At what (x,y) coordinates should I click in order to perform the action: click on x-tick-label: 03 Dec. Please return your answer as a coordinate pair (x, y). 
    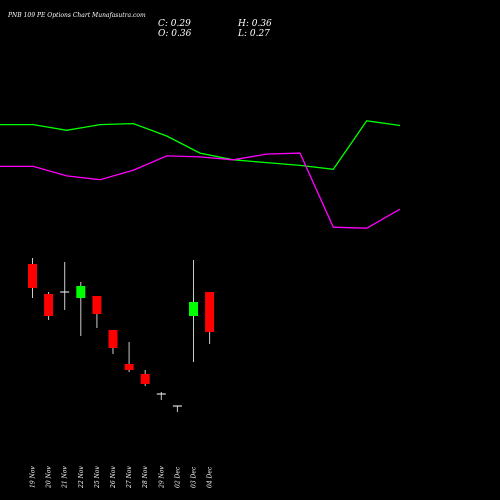
    Looking at the image, I should click on (194, 477).